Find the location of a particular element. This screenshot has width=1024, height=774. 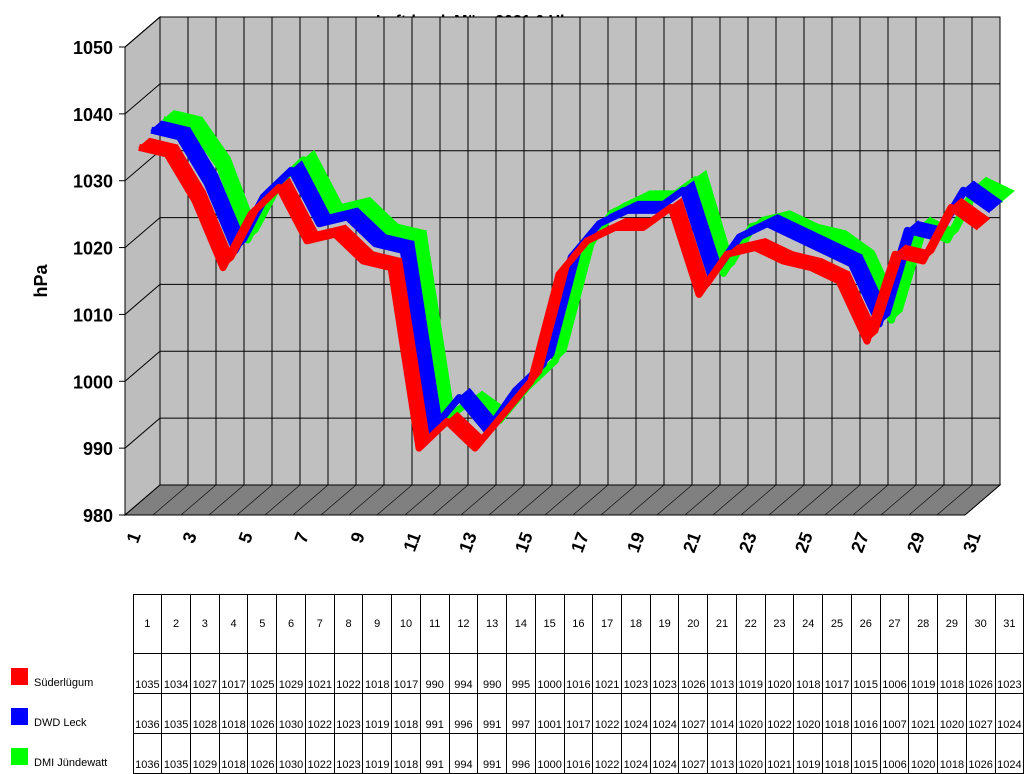

table-day-header: 30 is located at coordinates (980, 624).